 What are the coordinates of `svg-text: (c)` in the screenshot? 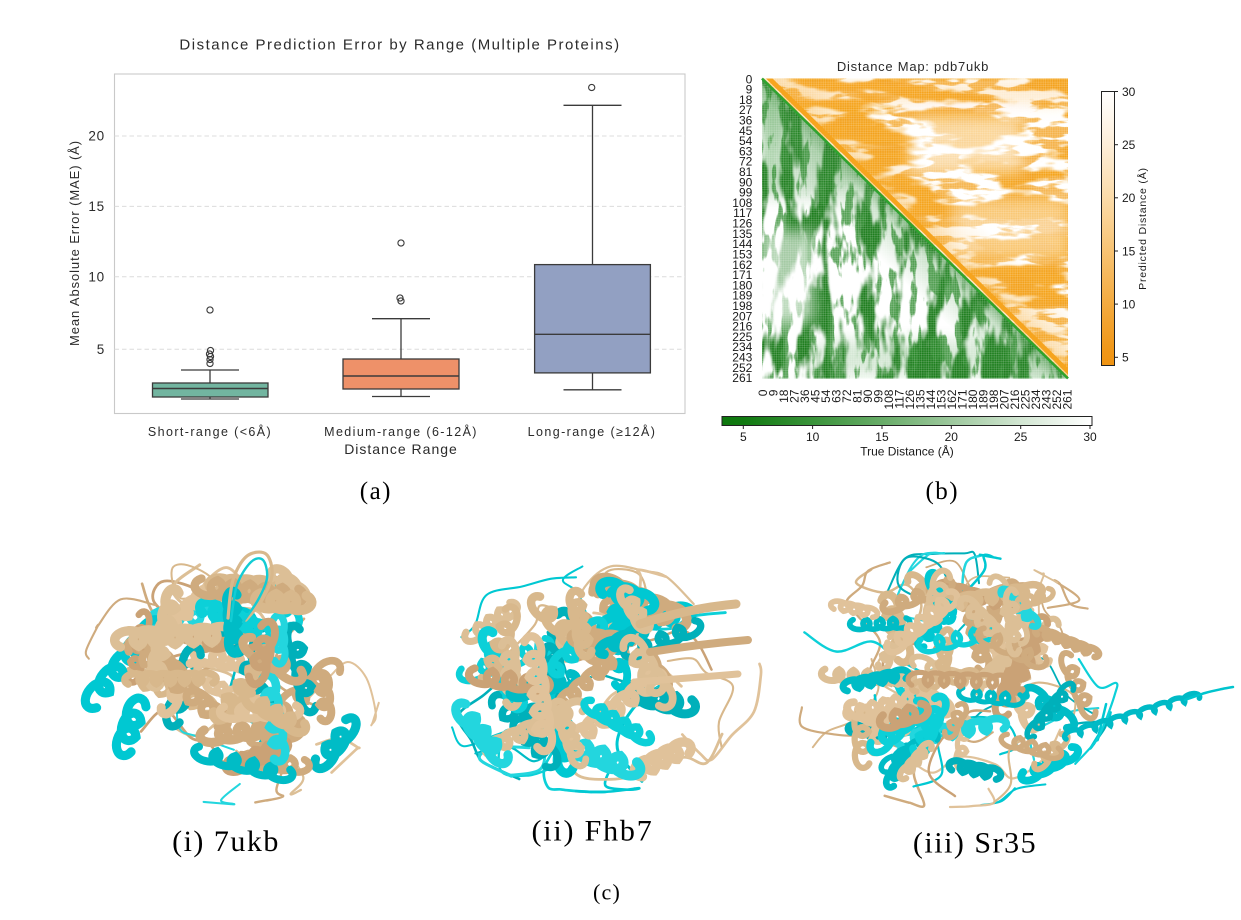 It's located at (607, 892).